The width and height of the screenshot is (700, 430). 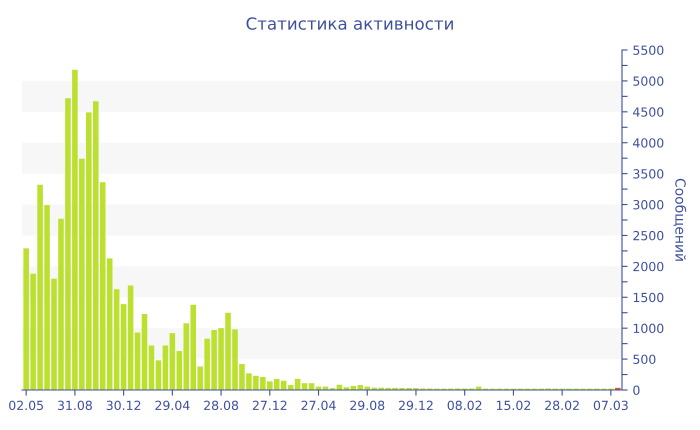 What do you see at coordinates (319, 405) in the screenshot?
I see `x-tick-label: 27.04` at bounding box center [319, 405].